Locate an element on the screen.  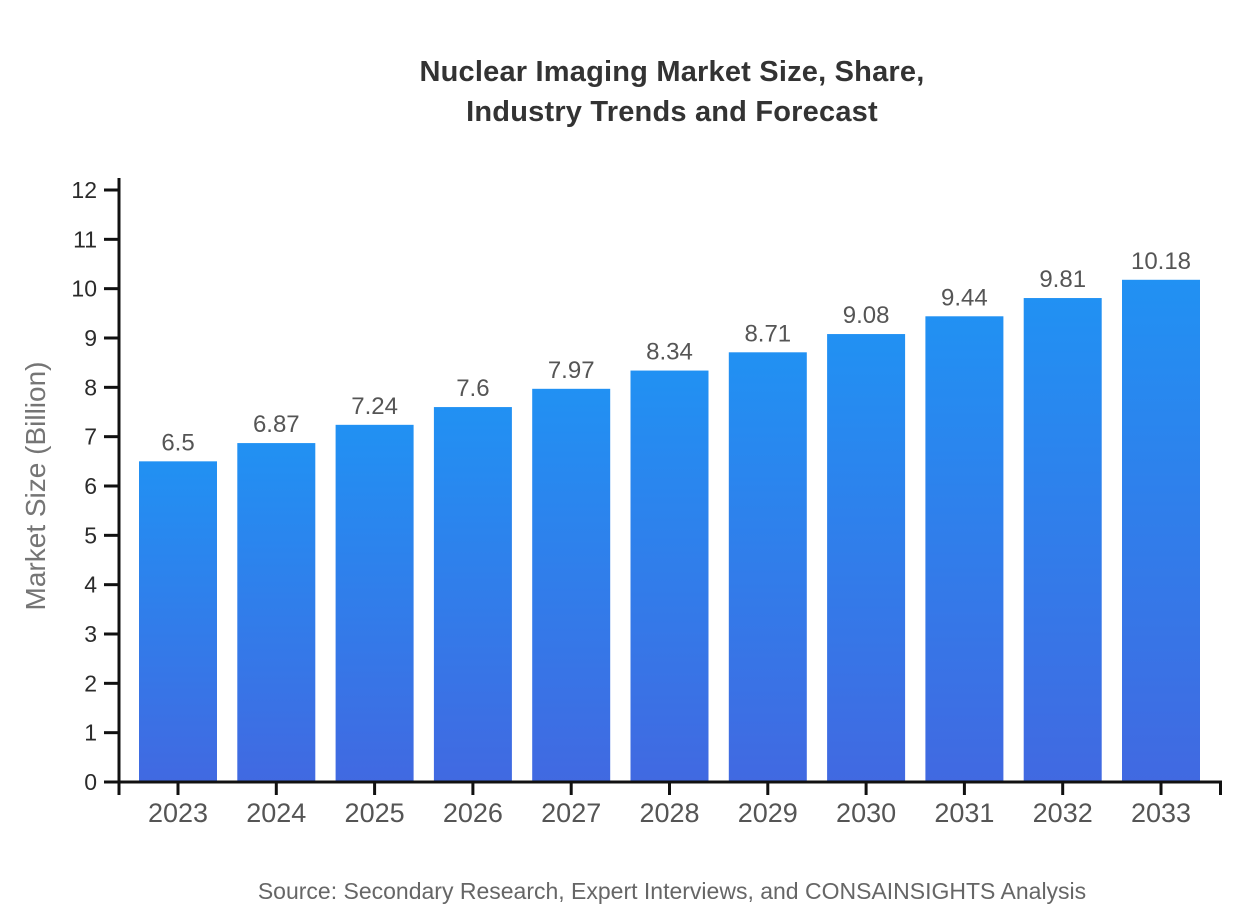
x-tick-label: 2026 is located at coordinates (473, 813).